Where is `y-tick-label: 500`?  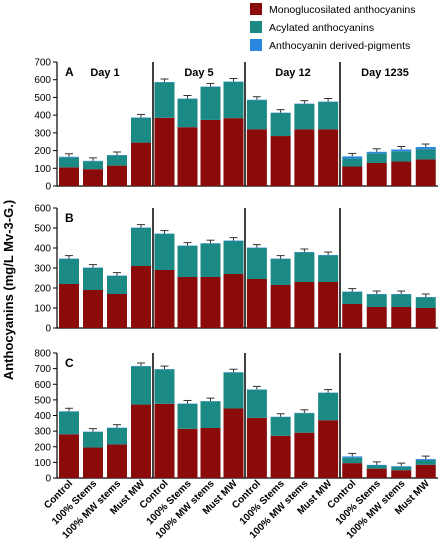
y-tick-label: 500 is located at coordinates (42, 400).